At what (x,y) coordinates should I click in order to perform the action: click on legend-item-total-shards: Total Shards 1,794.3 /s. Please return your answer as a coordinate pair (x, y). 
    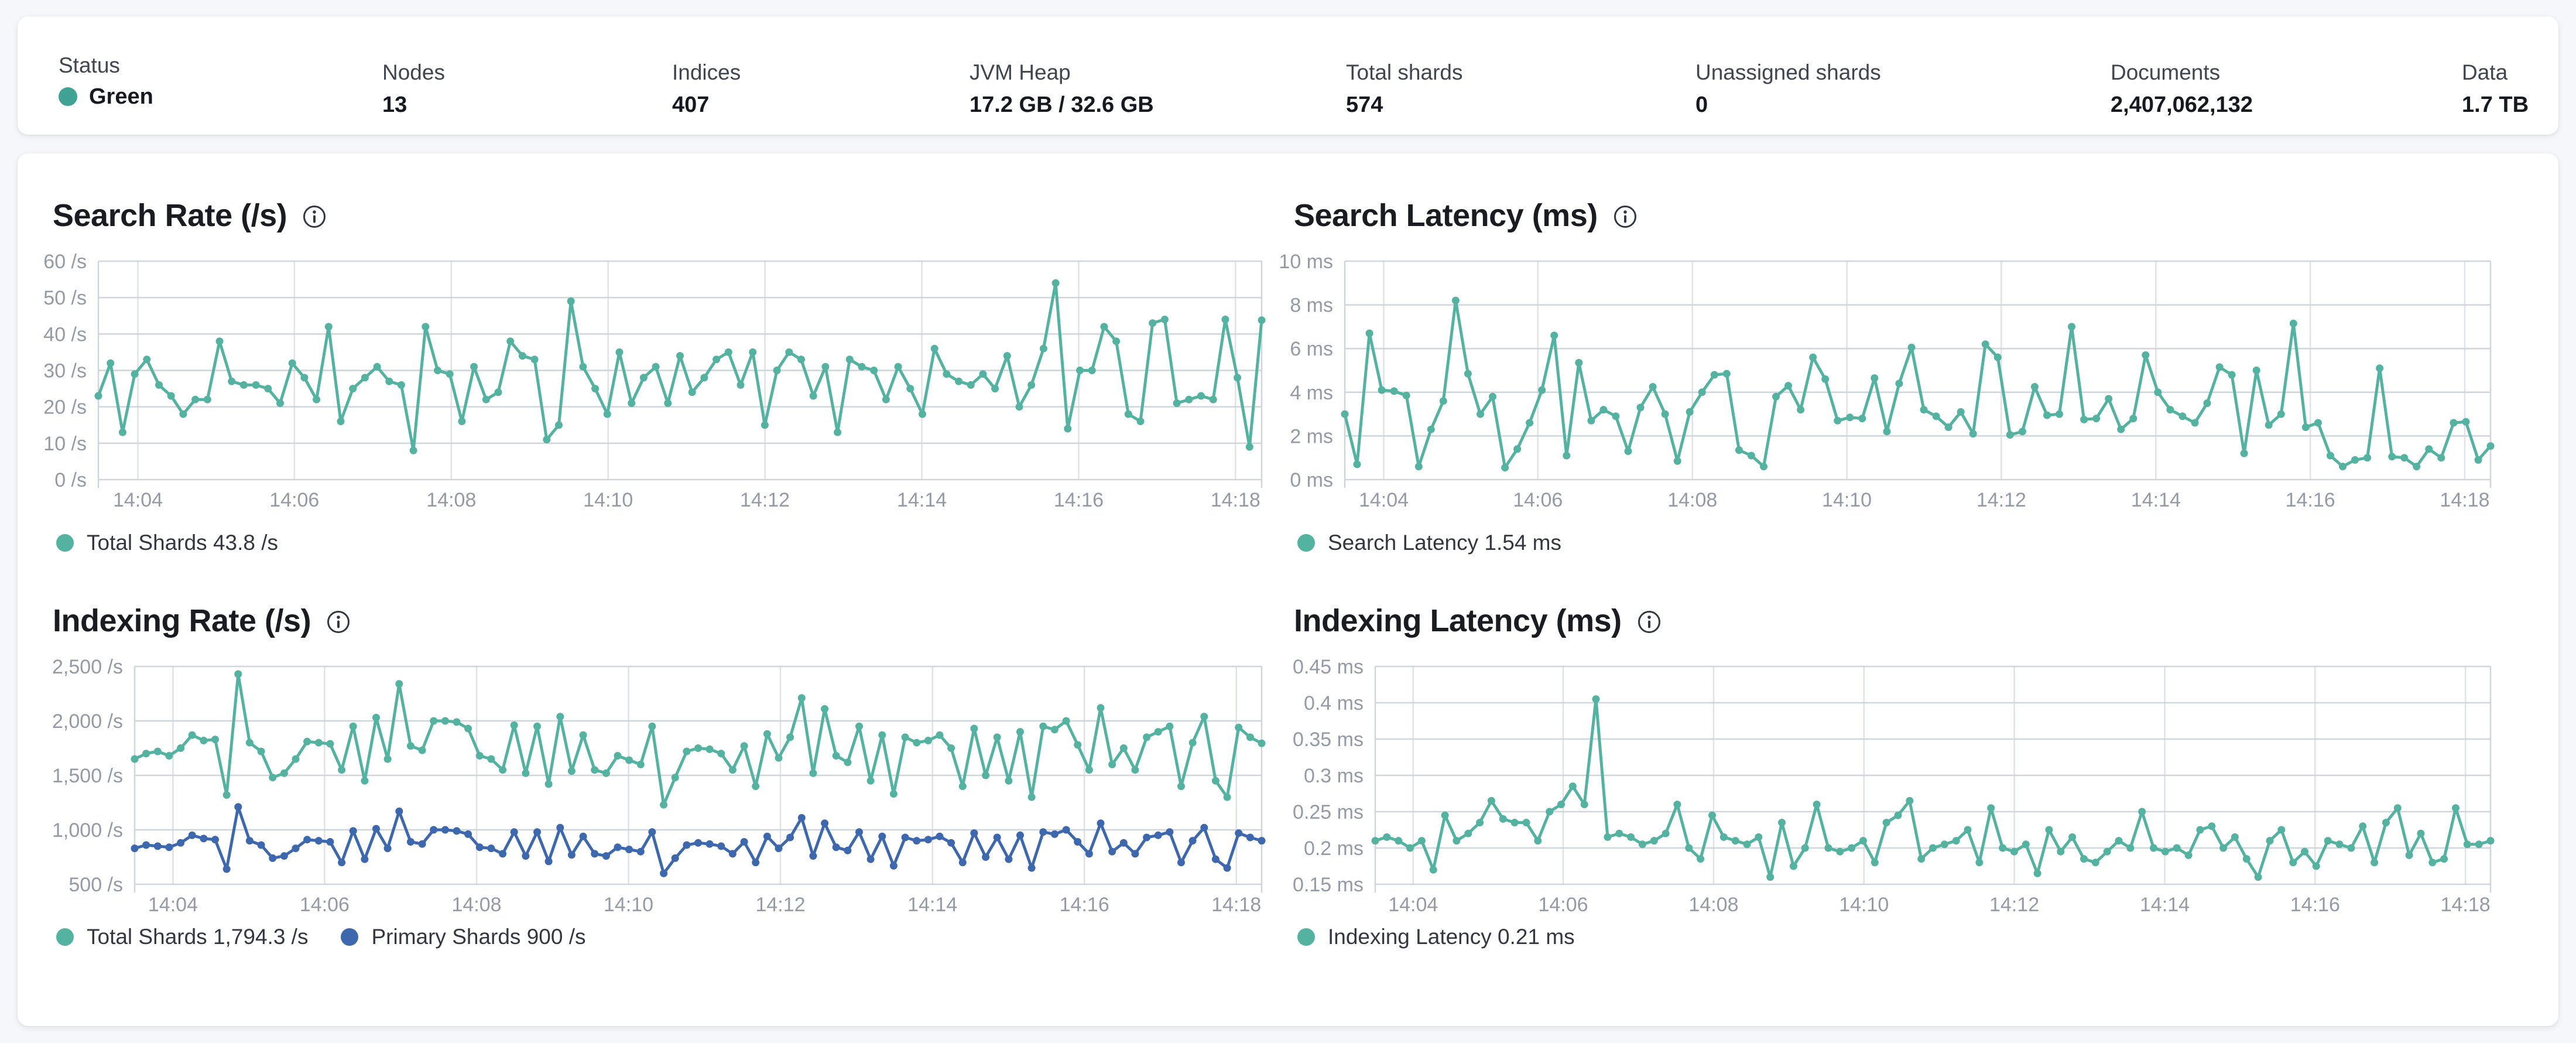
    Looking at the image, I should click on (182, 937).